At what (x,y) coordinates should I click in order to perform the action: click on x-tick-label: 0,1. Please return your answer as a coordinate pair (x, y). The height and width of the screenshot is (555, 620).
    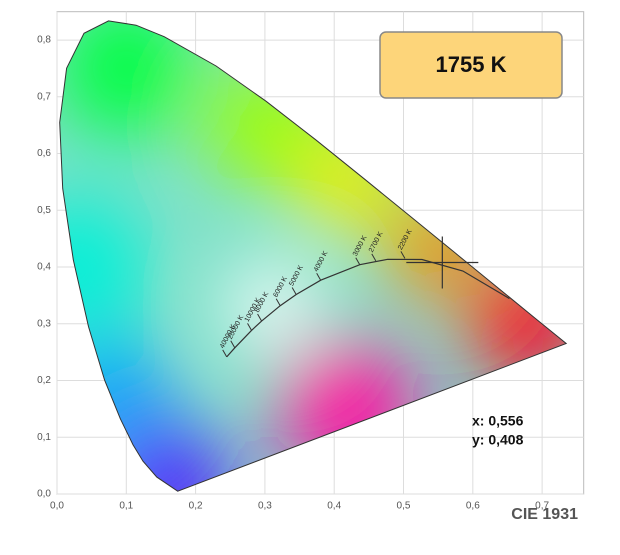
    Looking at the image, I should click on (126, 506).